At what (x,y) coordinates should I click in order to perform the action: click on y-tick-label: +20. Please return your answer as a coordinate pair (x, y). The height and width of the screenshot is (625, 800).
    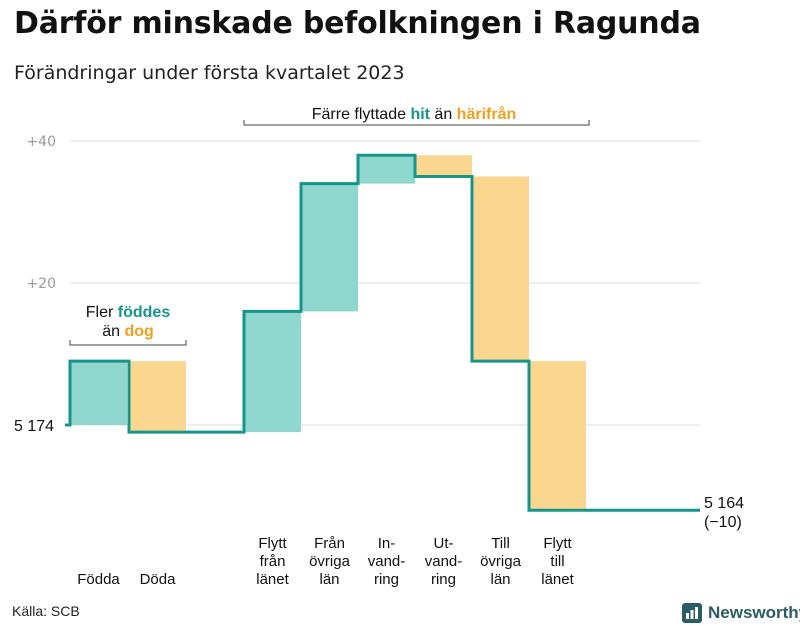
    Looking at the image, I should click on (41, 284).